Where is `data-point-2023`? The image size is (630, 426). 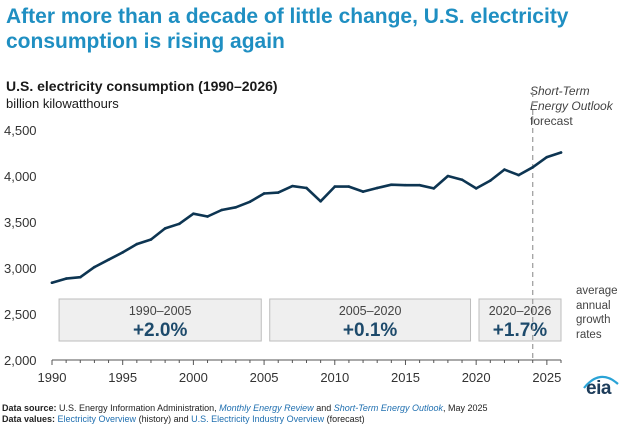 data-point-2023 is located at coordinates (518, 175).